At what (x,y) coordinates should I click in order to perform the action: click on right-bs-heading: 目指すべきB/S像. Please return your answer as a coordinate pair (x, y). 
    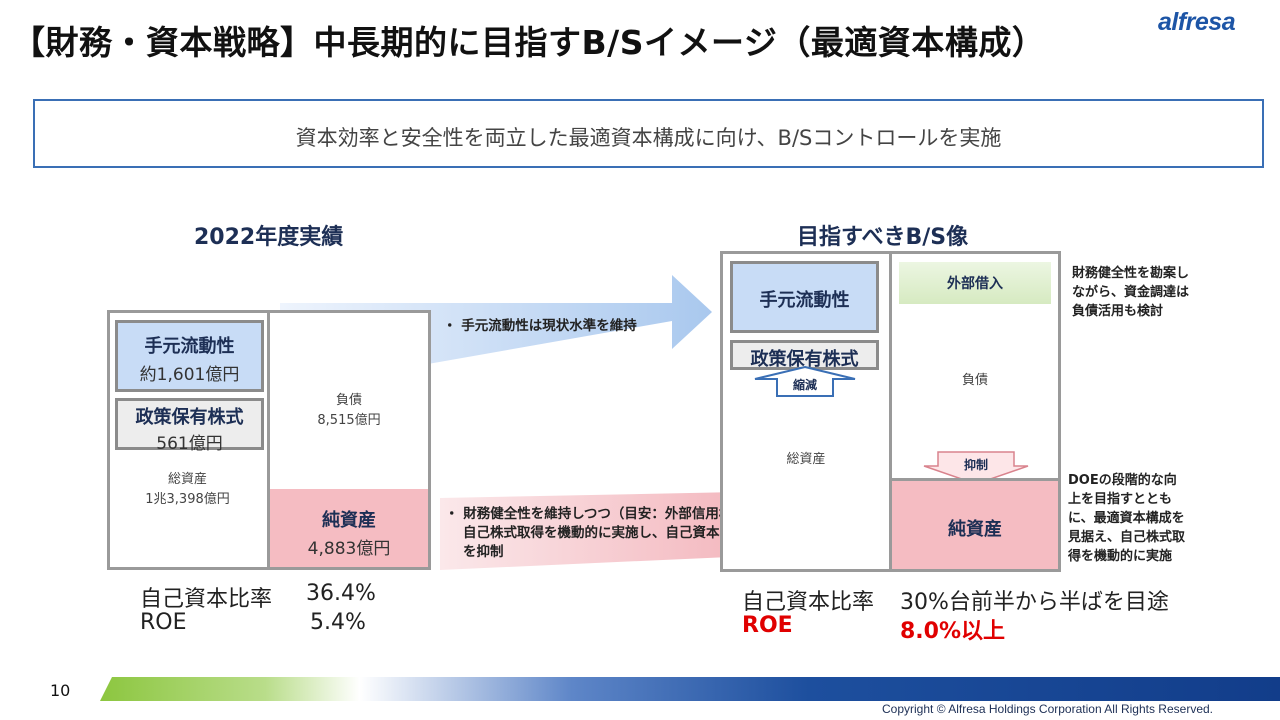
    Looking at the image, I should click on (883, 237).